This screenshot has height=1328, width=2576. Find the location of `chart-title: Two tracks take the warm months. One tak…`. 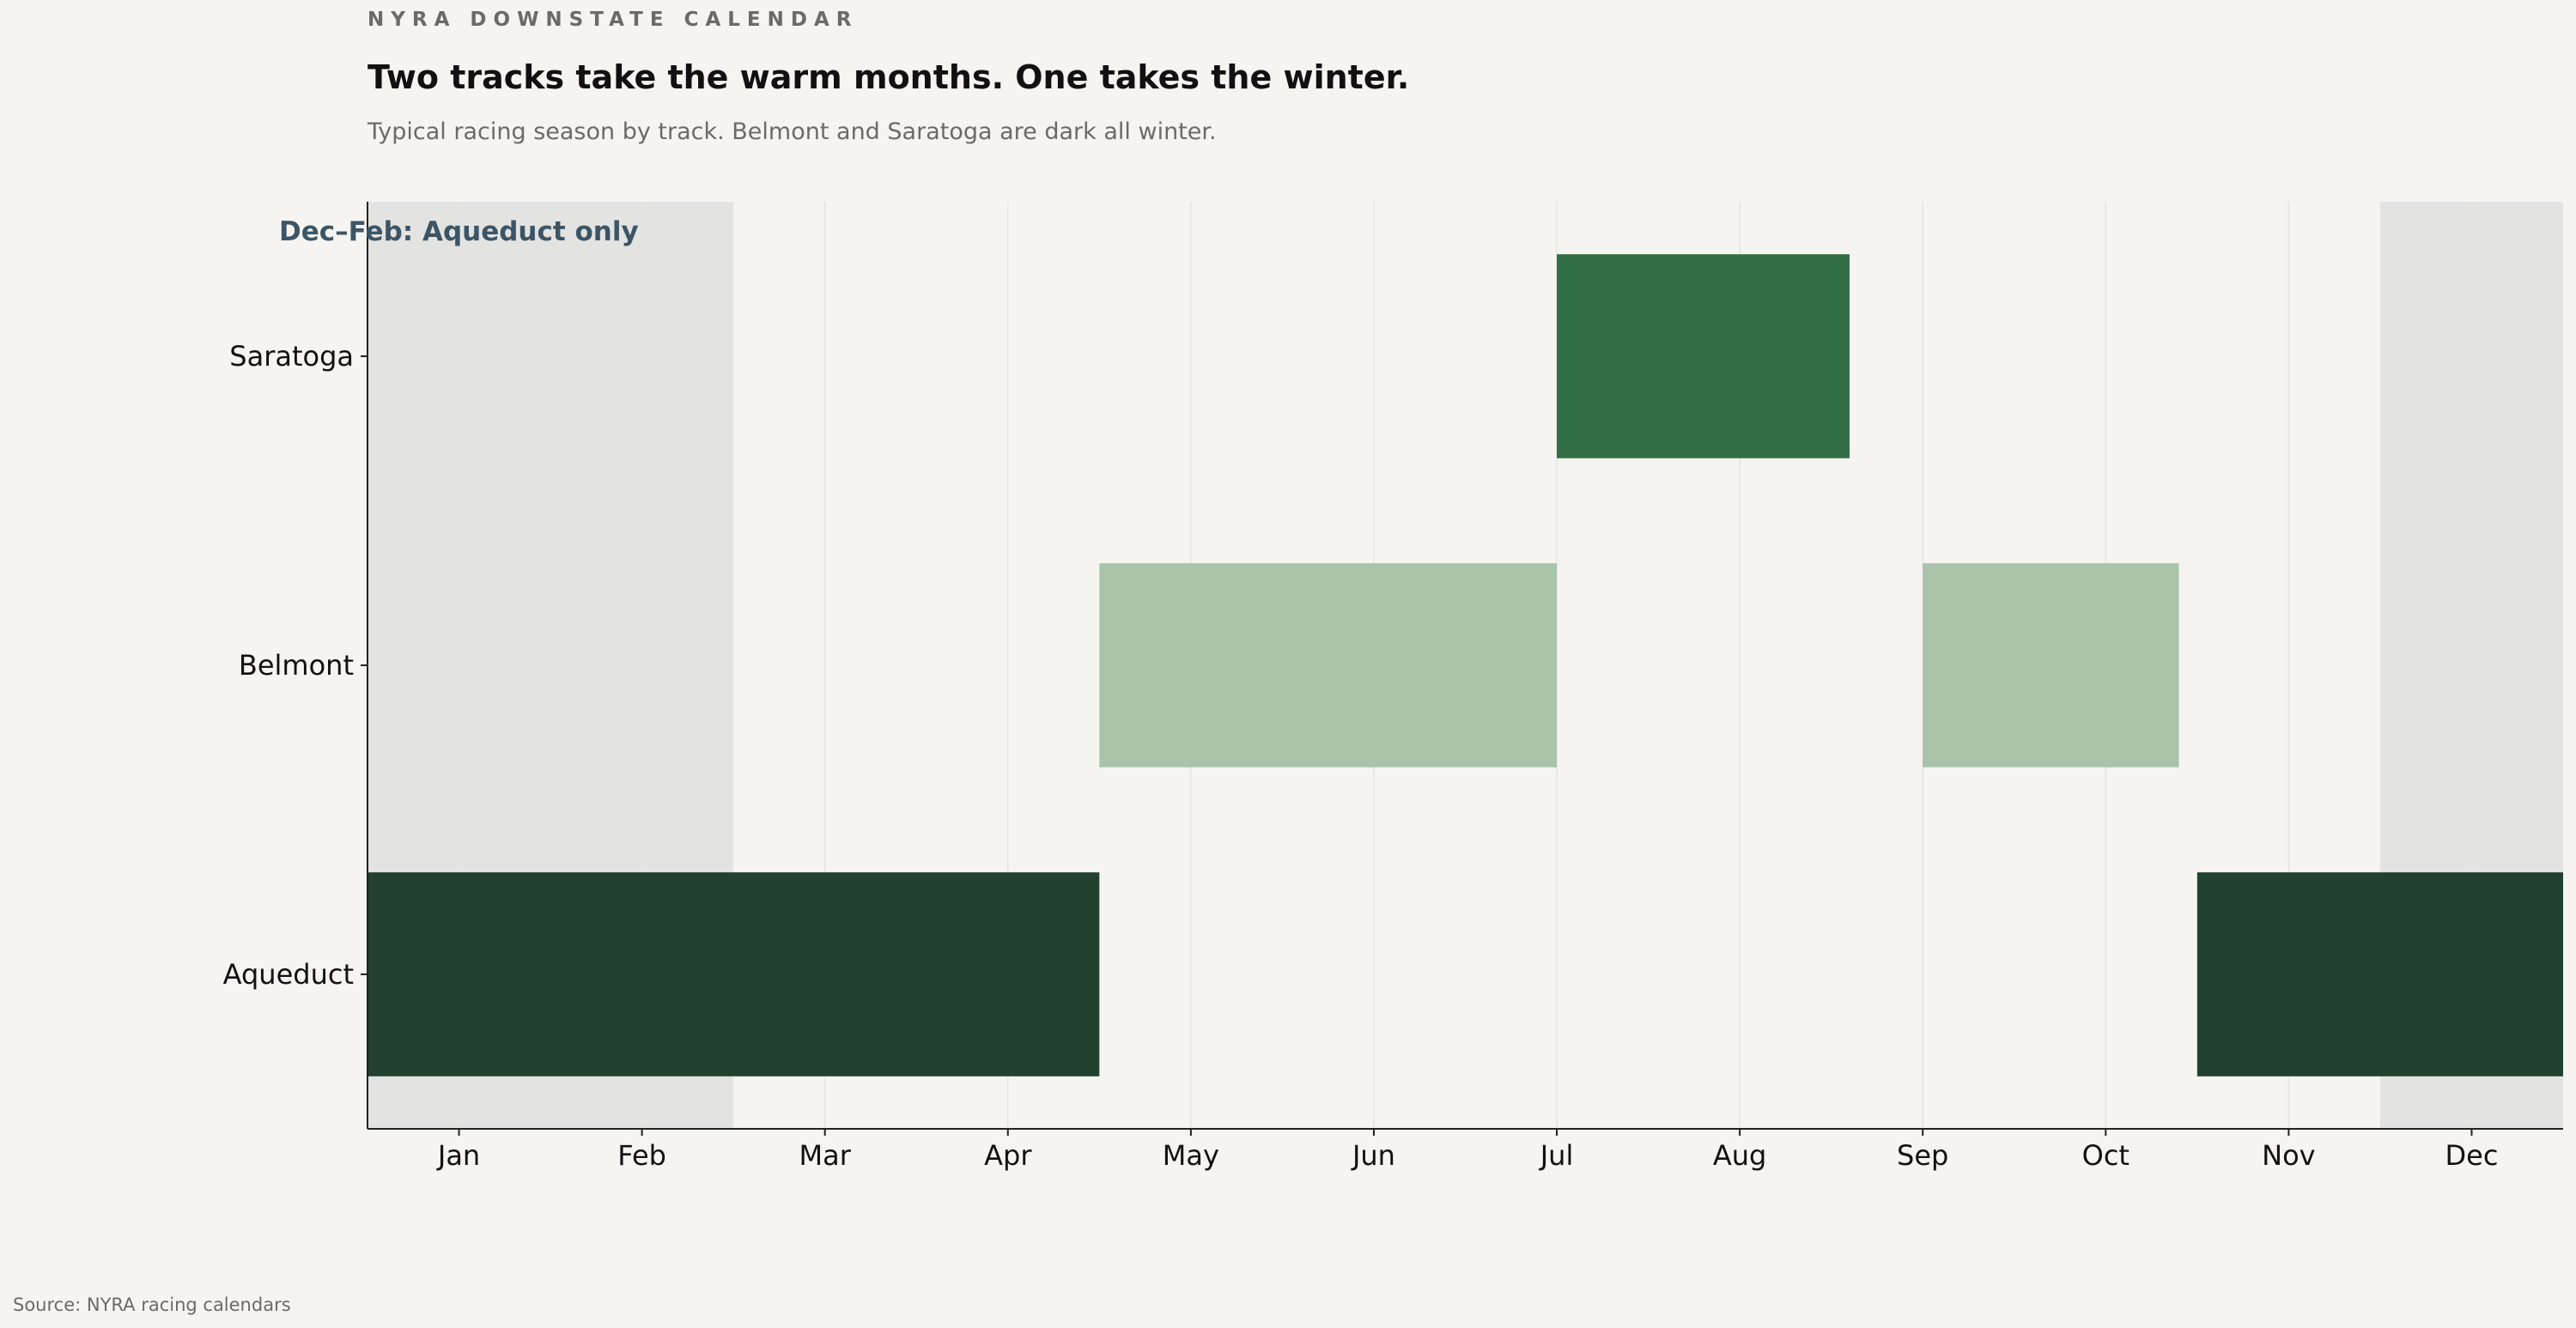

chart-title: Two tracks take the warm months. One tak… is located at coordinates (889, 77).